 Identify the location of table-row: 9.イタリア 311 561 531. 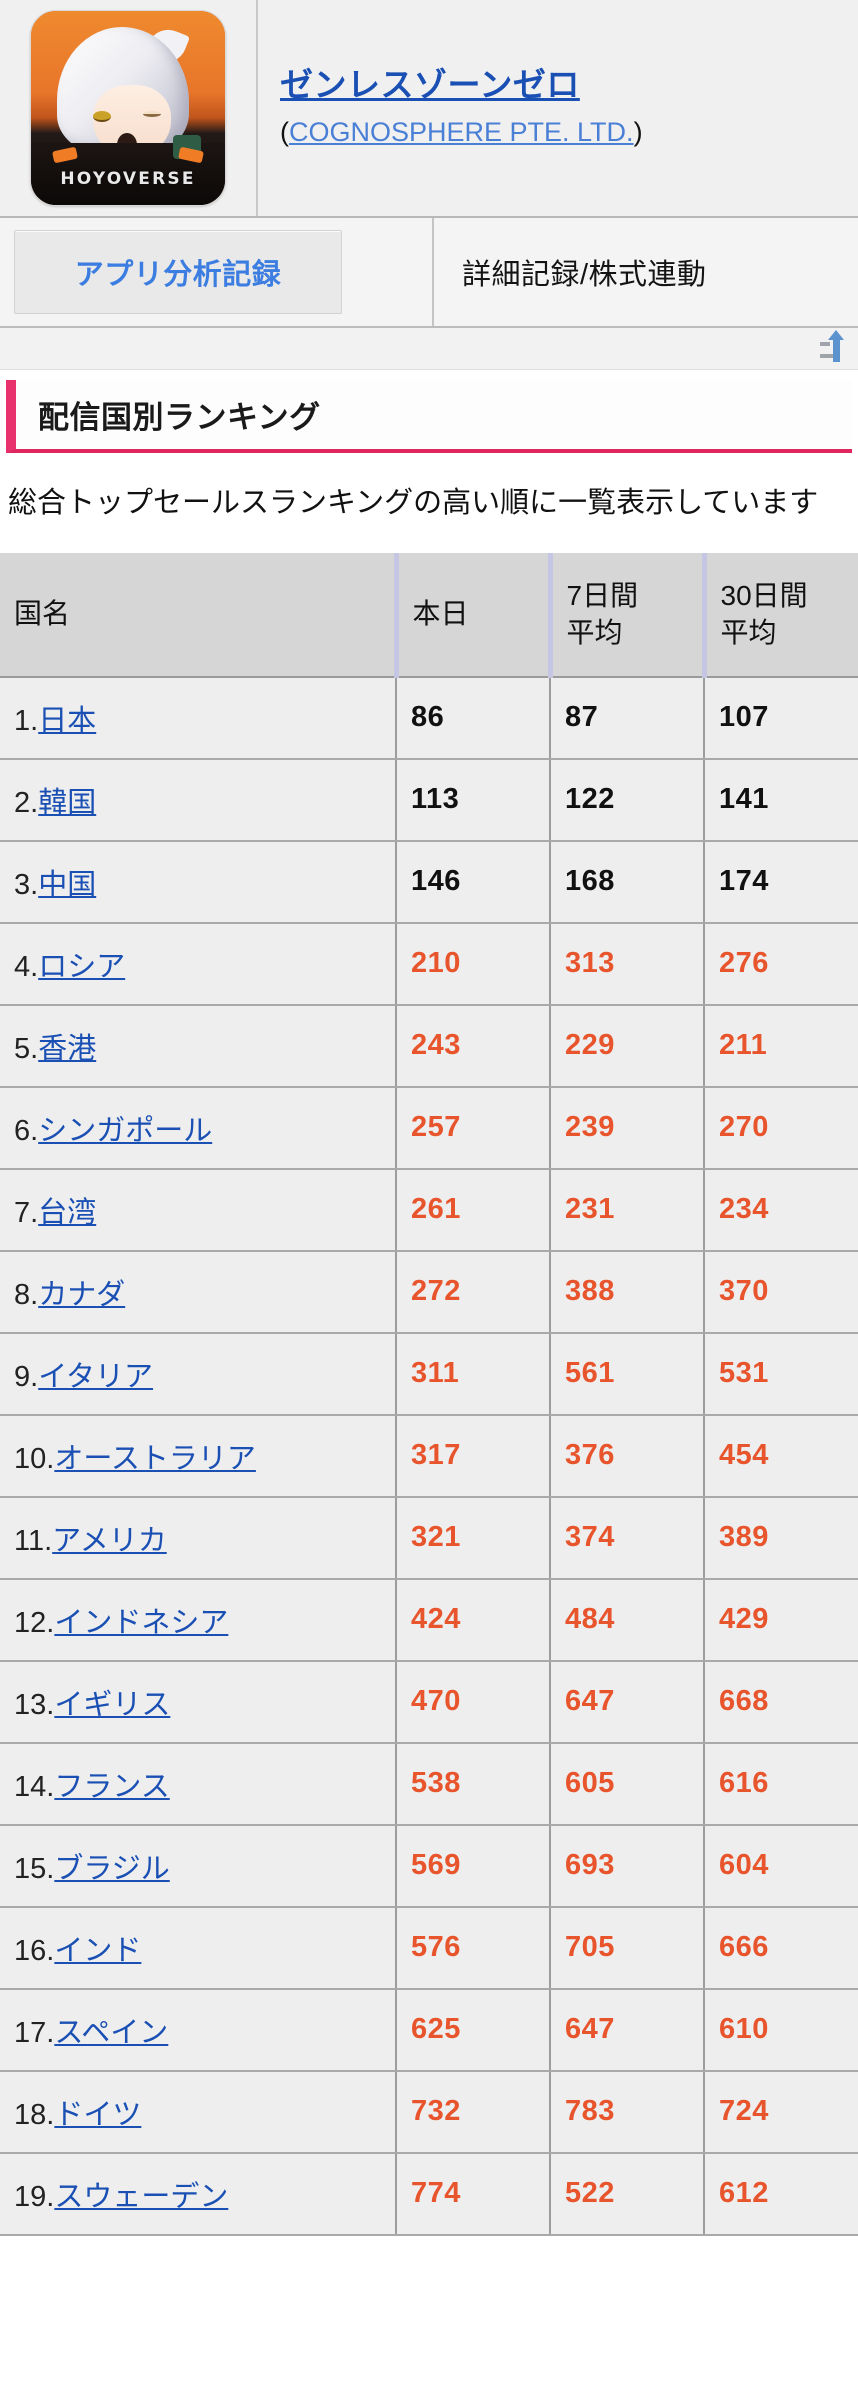
(429, 1374).